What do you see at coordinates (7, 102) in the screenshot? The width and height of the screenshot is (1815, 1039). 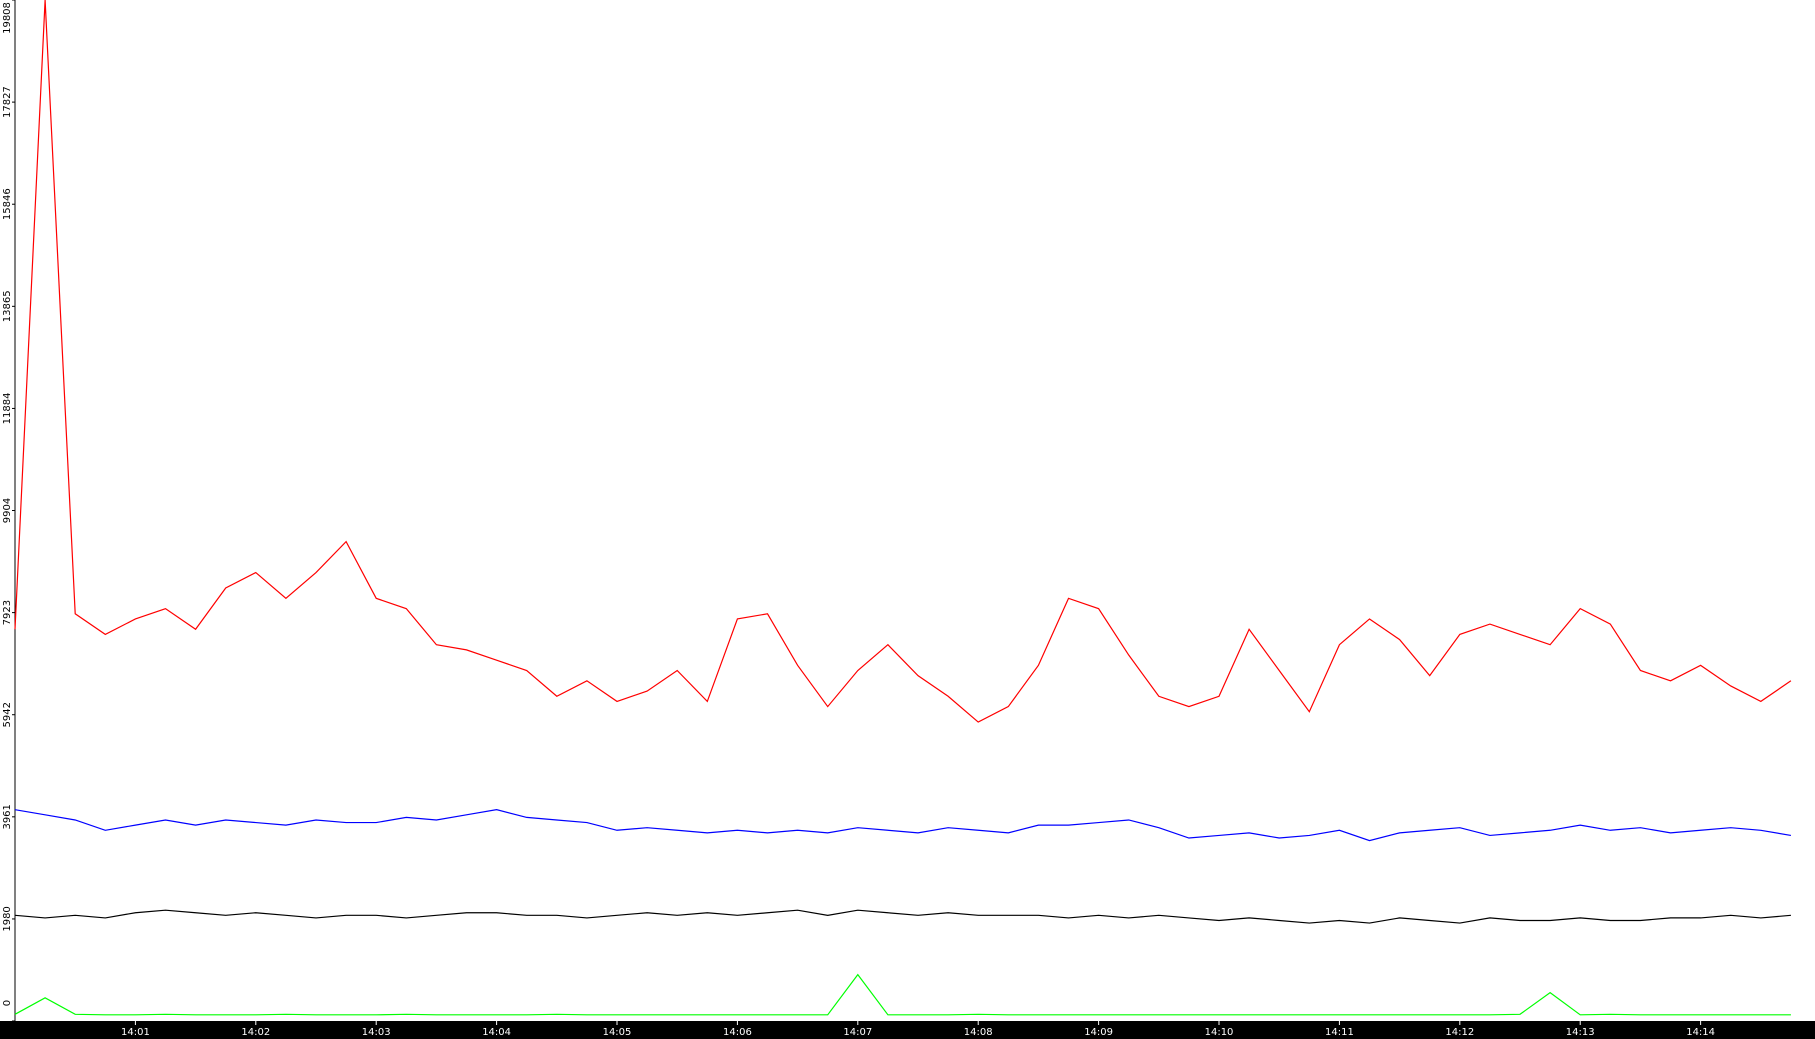 I see `y-tick-label: 17827` at bounding box center [7, 102].